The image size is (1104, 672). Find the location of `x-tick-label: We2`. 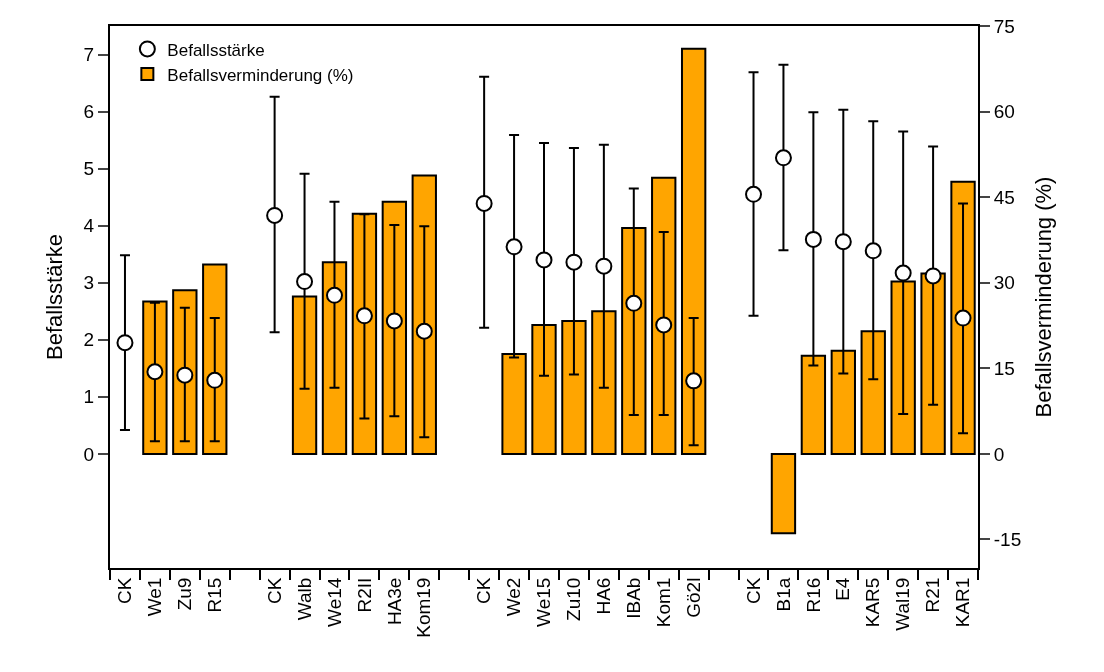

x-tick-label: We2 is located at coordinates (514, 597).